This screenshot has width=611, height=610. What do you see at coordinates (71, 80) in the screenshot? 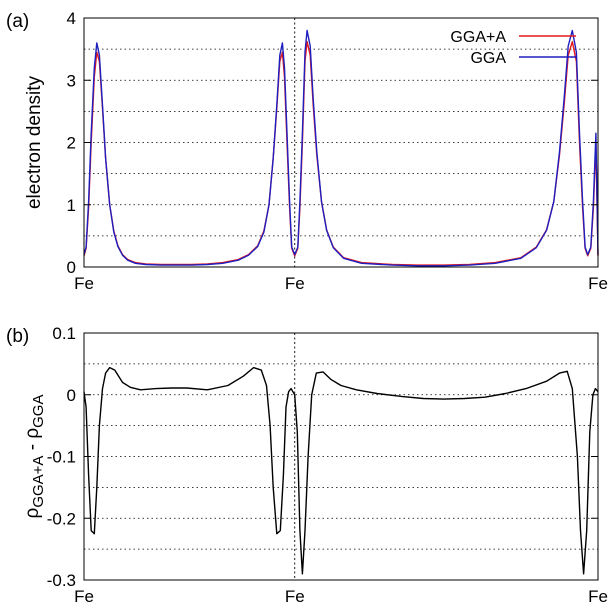
I see `y-tick-label: 3` at bounding box center [71, 80].